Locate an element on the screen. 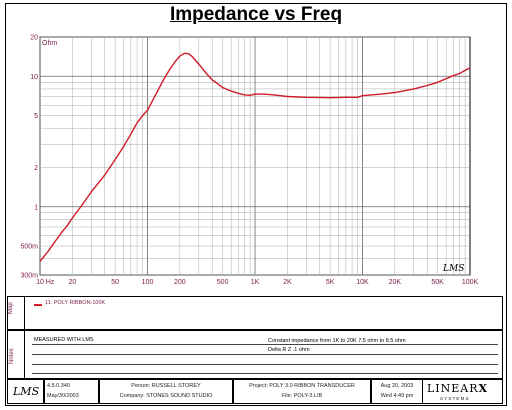 The height and width of the screenshot is (410, 512). x-tick-label: 20 is located at coordinates (72, 282).